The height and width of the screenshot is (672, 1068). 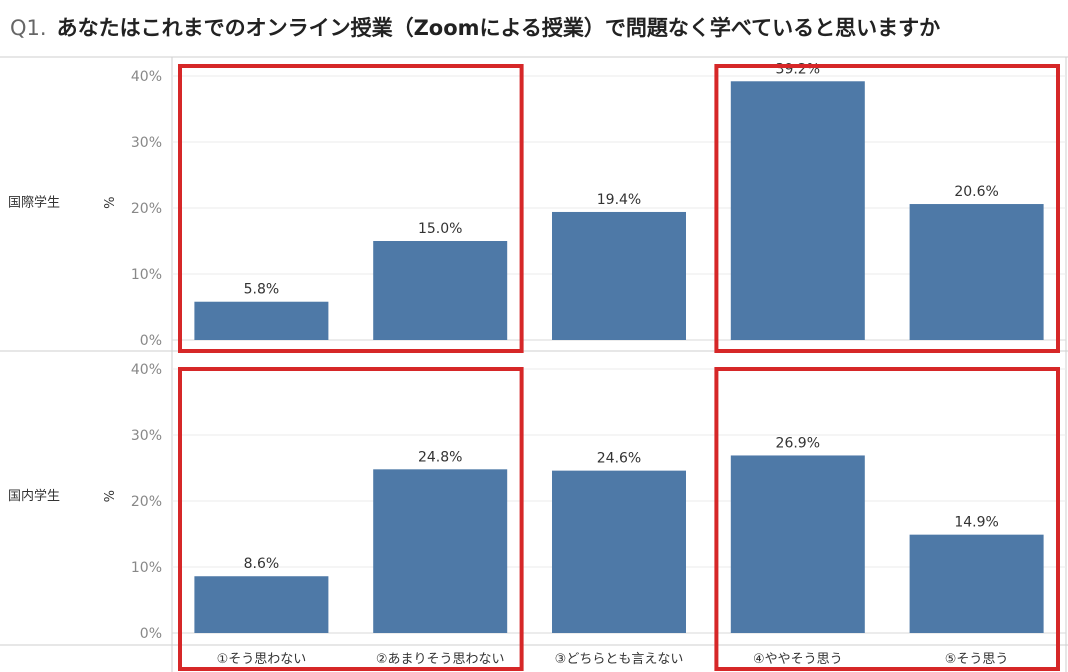 I want to click on bar-value-label: 8.6%, so click(x=262, y=564).